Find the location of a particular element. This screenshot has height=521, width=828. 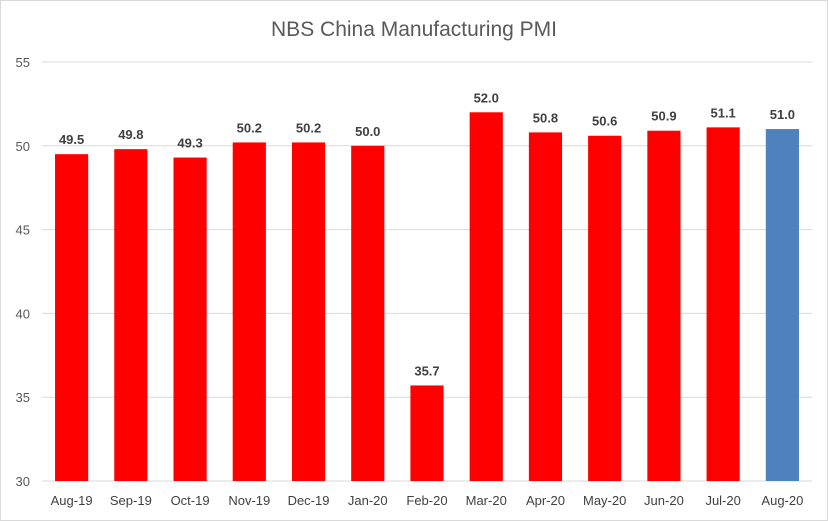

x-tick-label: Oct-19 is located at coordinates (190, 500).